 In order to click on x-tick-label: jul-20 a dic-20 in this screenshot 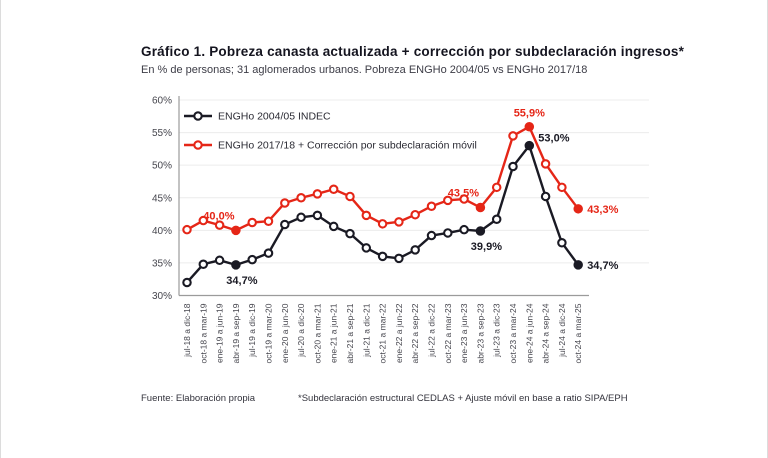, I will do `click(301, 330)`.